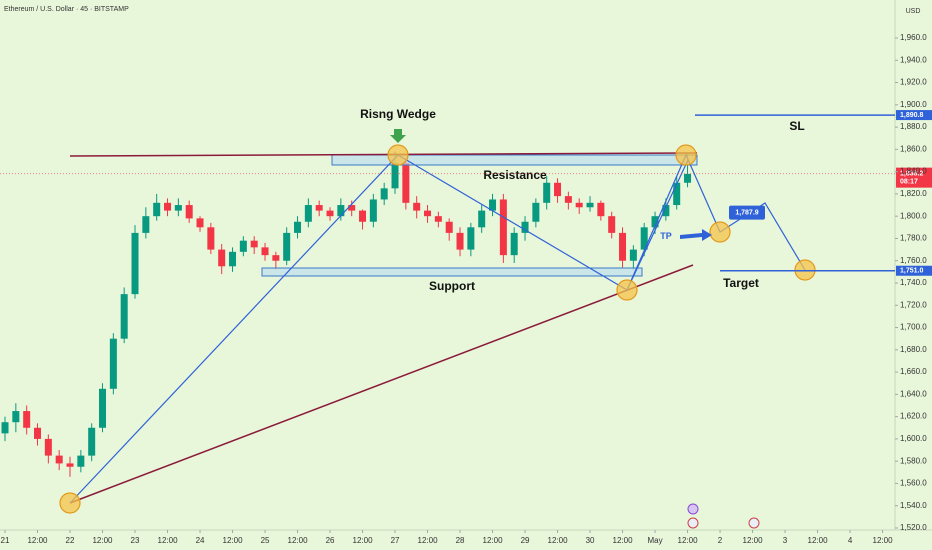 The width and height of the screenshot is (932, 550). Describe the element at coordinates (70, 540) in the screenshot. I see `x-tick-label: 22` at that location.